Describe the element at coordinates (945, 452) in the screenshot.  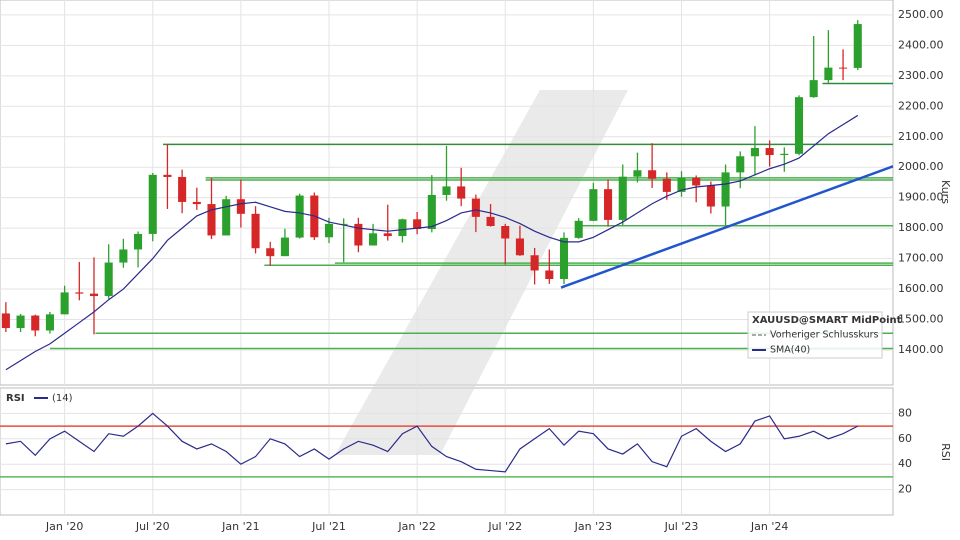
I see `y-axis-label: RSI` at that location.